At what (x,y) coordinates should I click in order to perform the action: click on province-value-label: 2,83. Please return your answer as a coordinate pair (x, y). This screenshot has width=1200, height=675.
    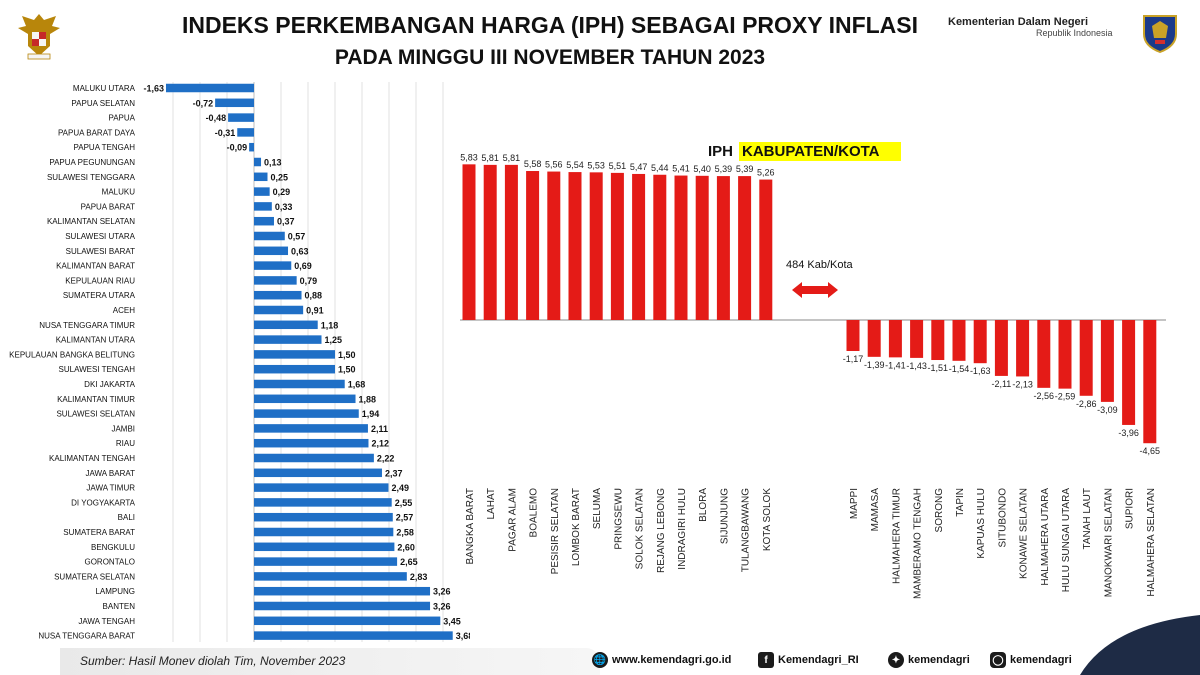
    Looking at the image, I should click on (419, 577).